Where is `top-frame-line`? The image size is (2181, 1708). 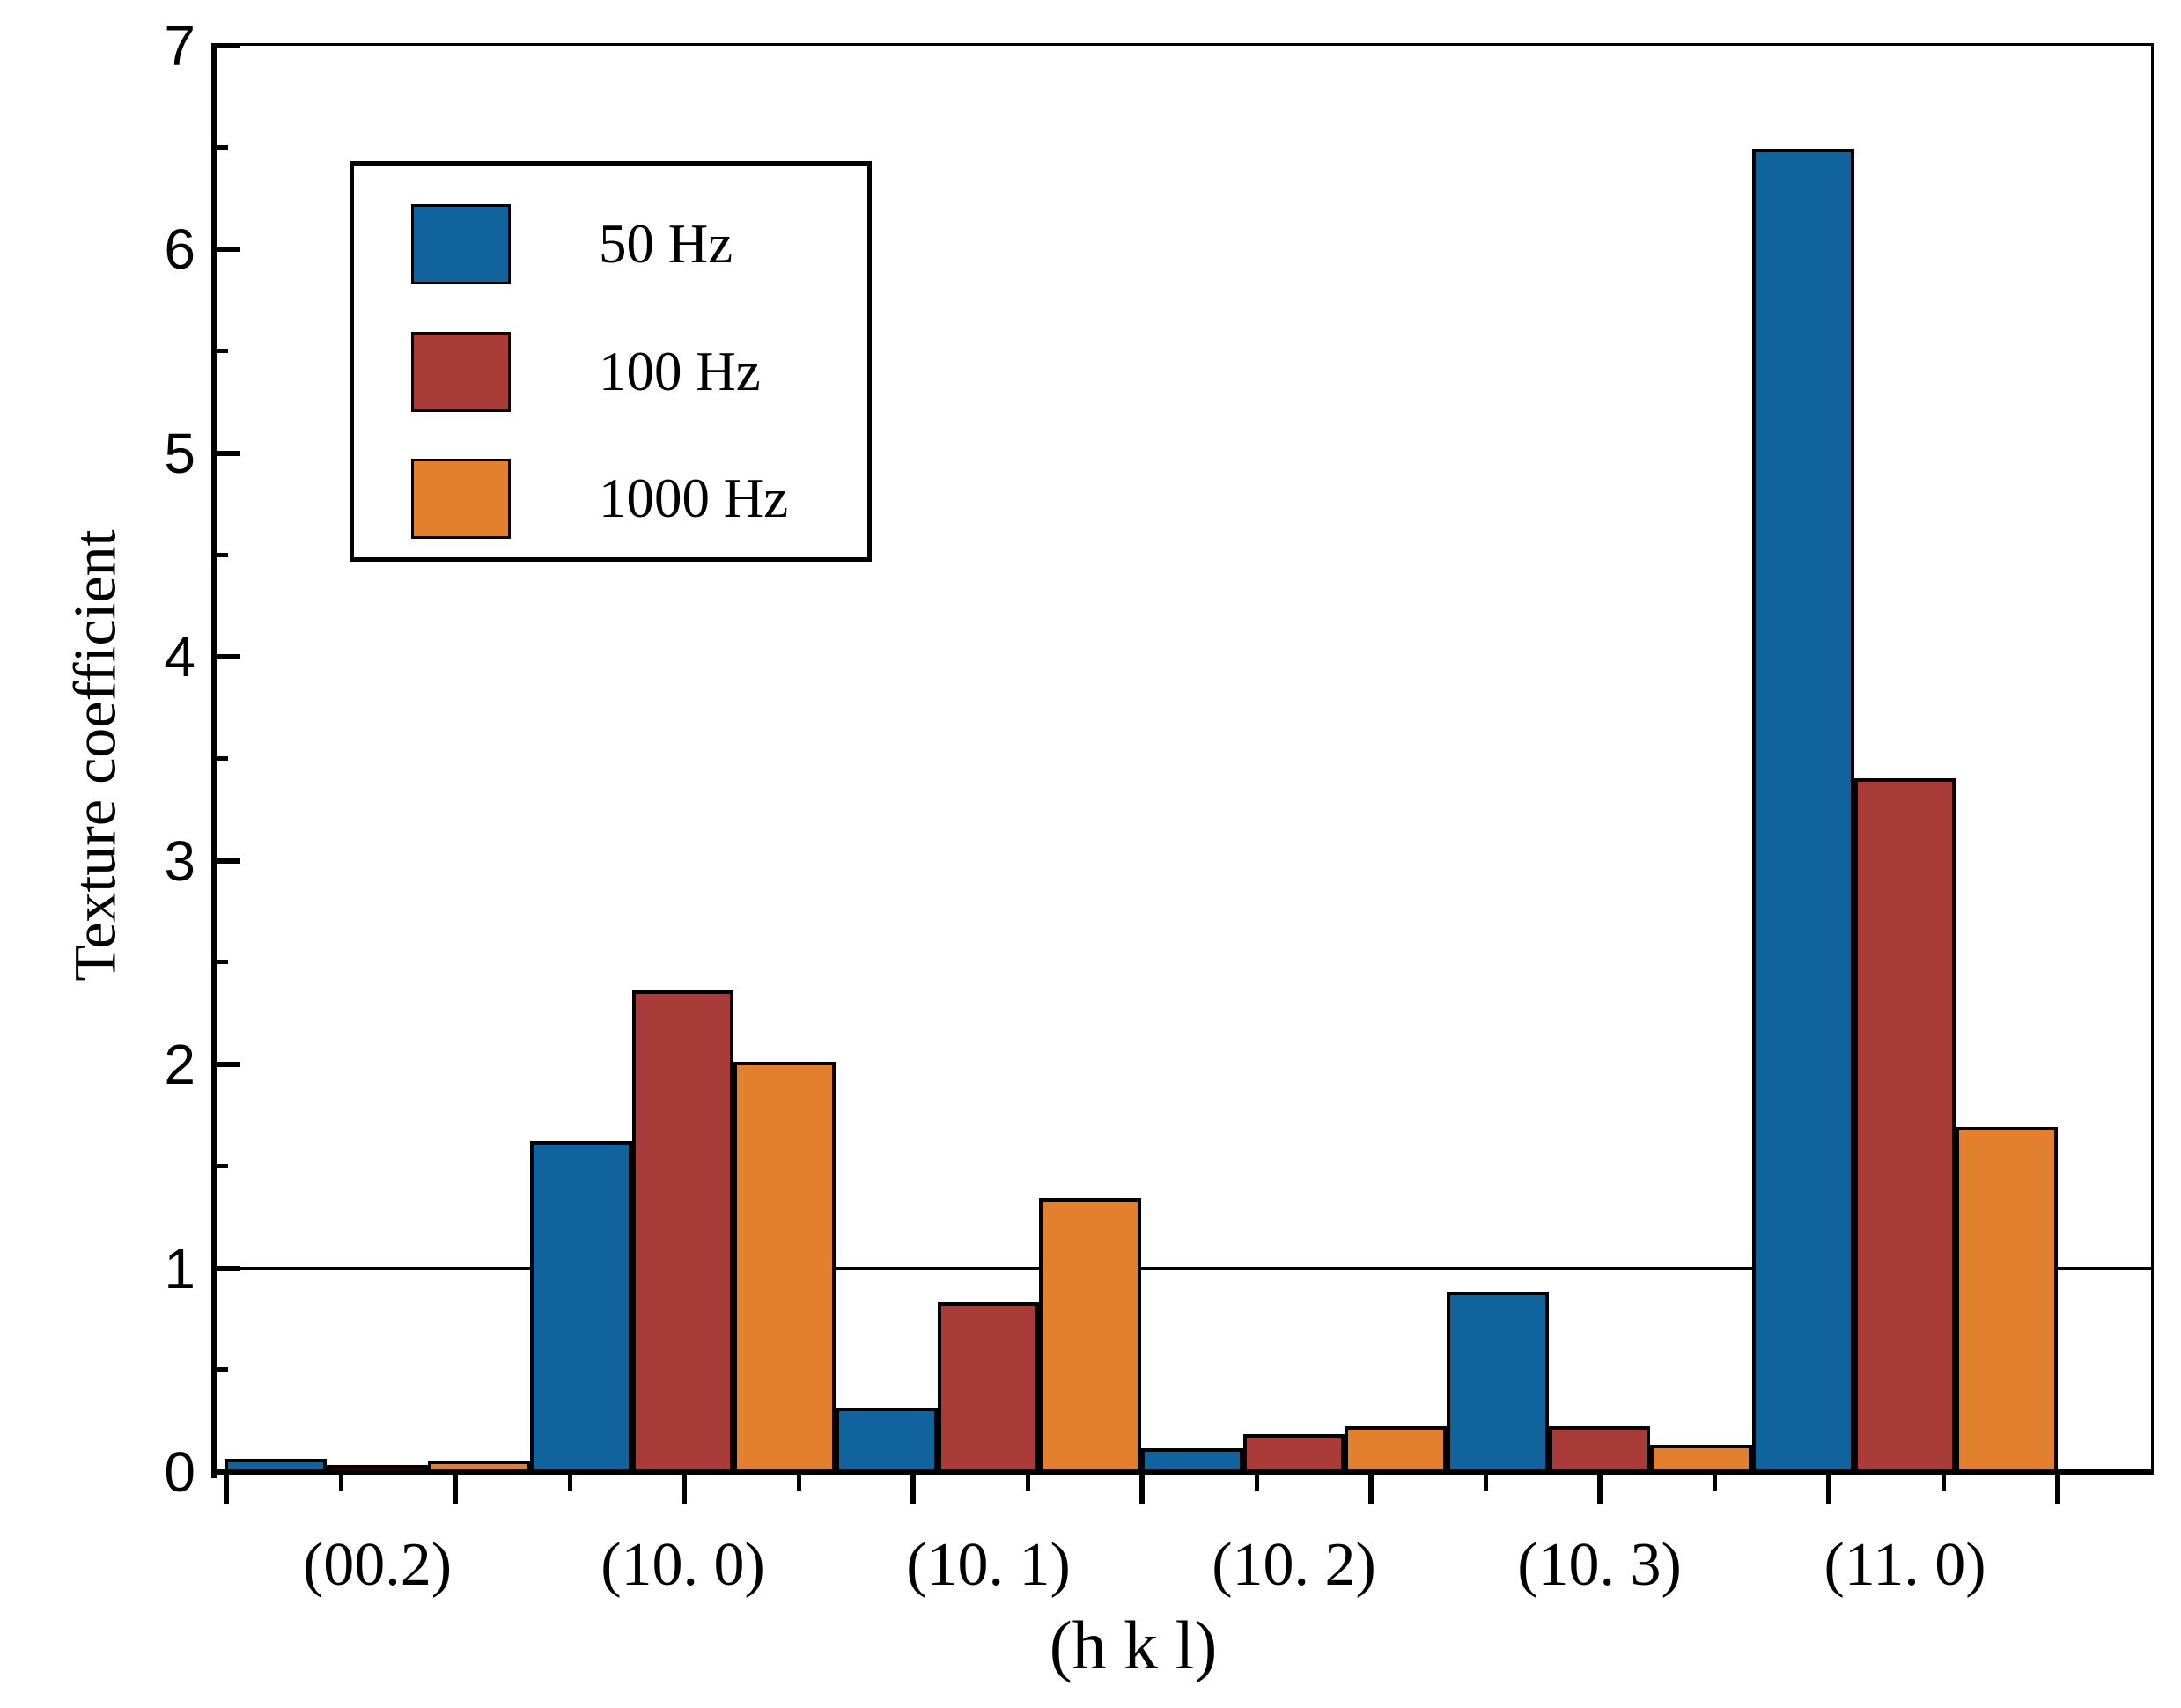
top-frame-line is located at coordinates (1183, 44).